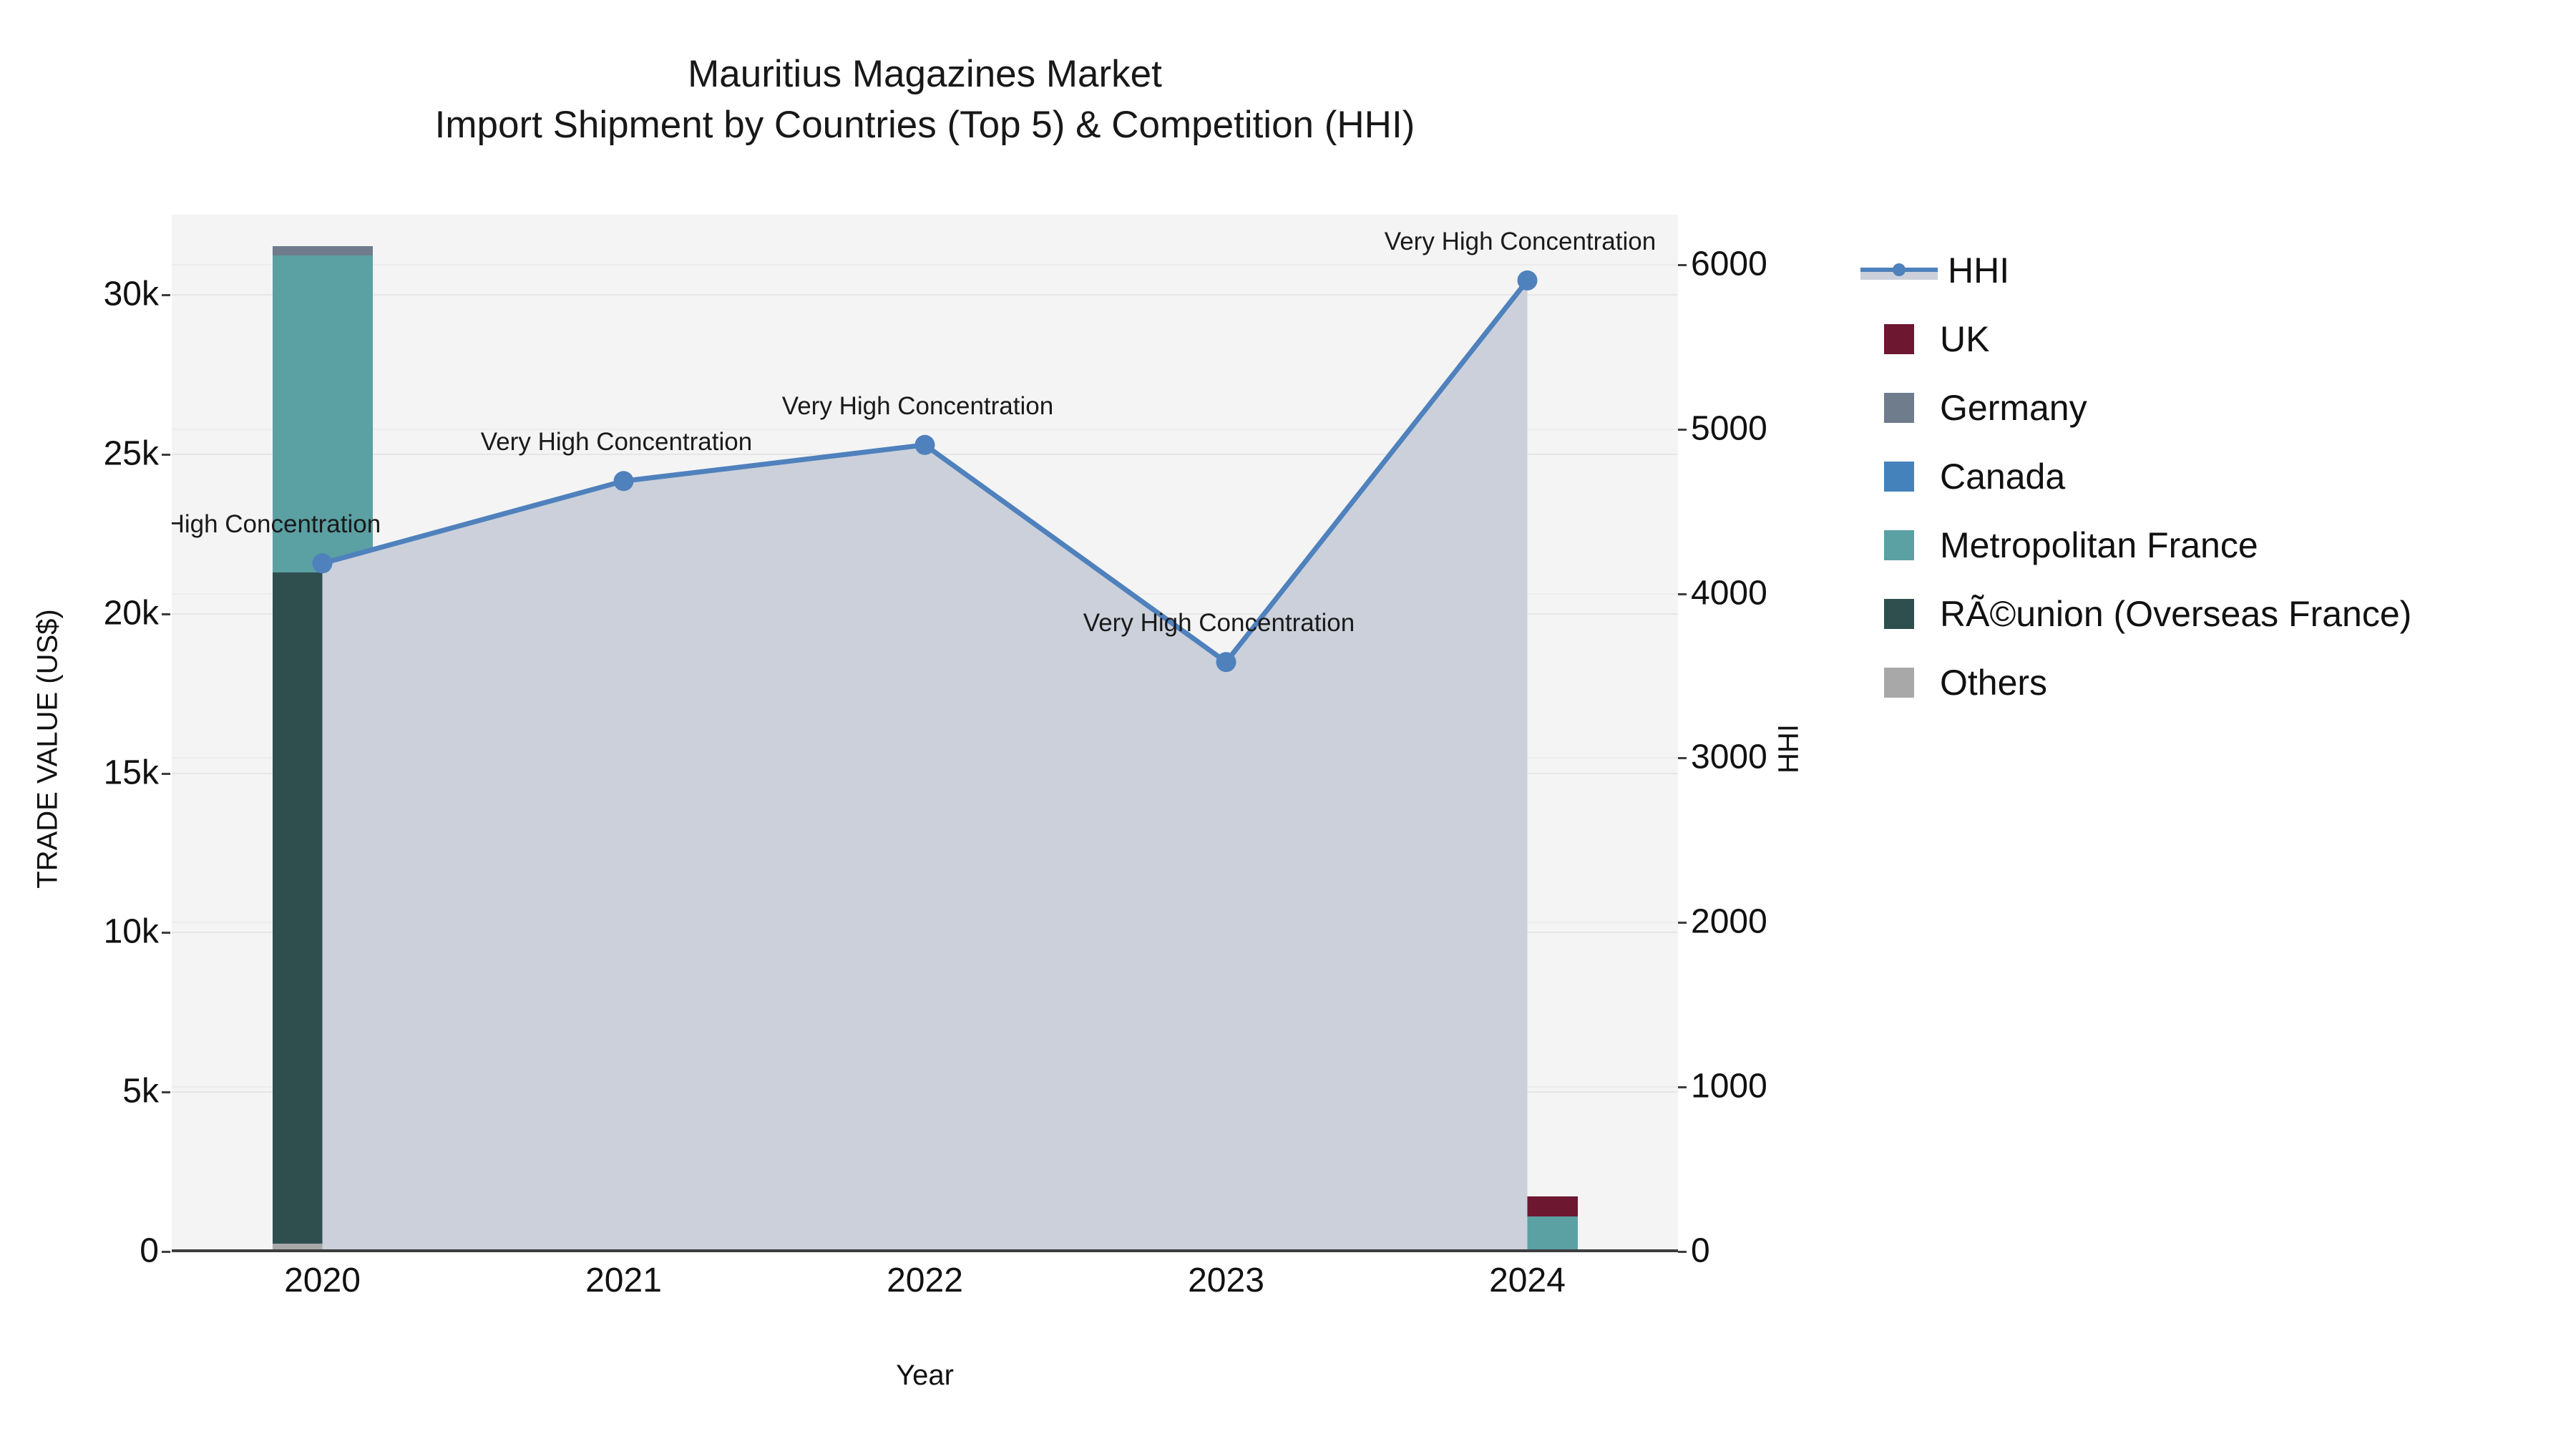 Image resolution: width=2576 pixels, height=1449 pixels. What do you see at coordinates (925, 295) in the screenshot?
I see `gridline-left` at bounding box center [925, 295].